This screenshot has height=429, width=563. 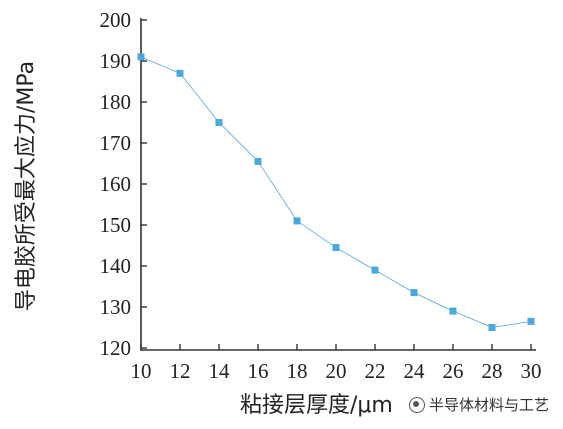 What do you see at coordinates (116, 225) in the screenshot?
I see `y-tick-label: 150` at bounding box center [116, 225].